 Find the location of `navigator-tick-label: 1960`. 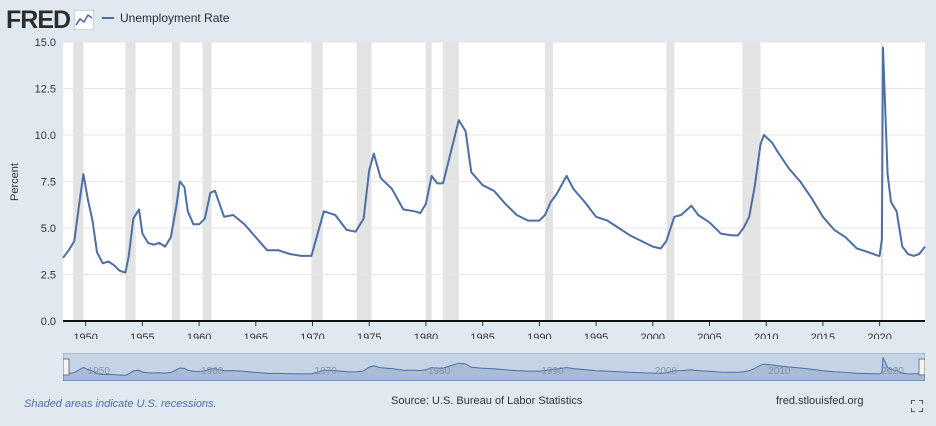

navigator-tick-label: 1960 is located at coordinates (212, 371).